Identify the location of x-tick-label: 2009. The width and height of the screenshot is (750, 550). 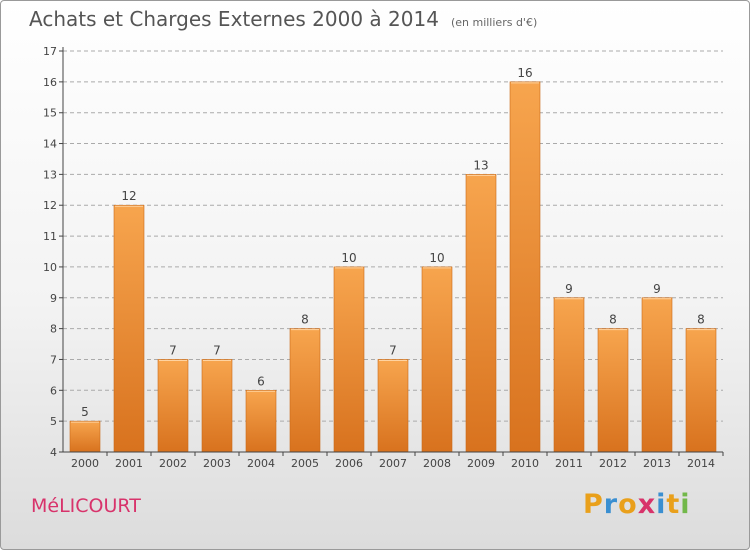
(481, 463).